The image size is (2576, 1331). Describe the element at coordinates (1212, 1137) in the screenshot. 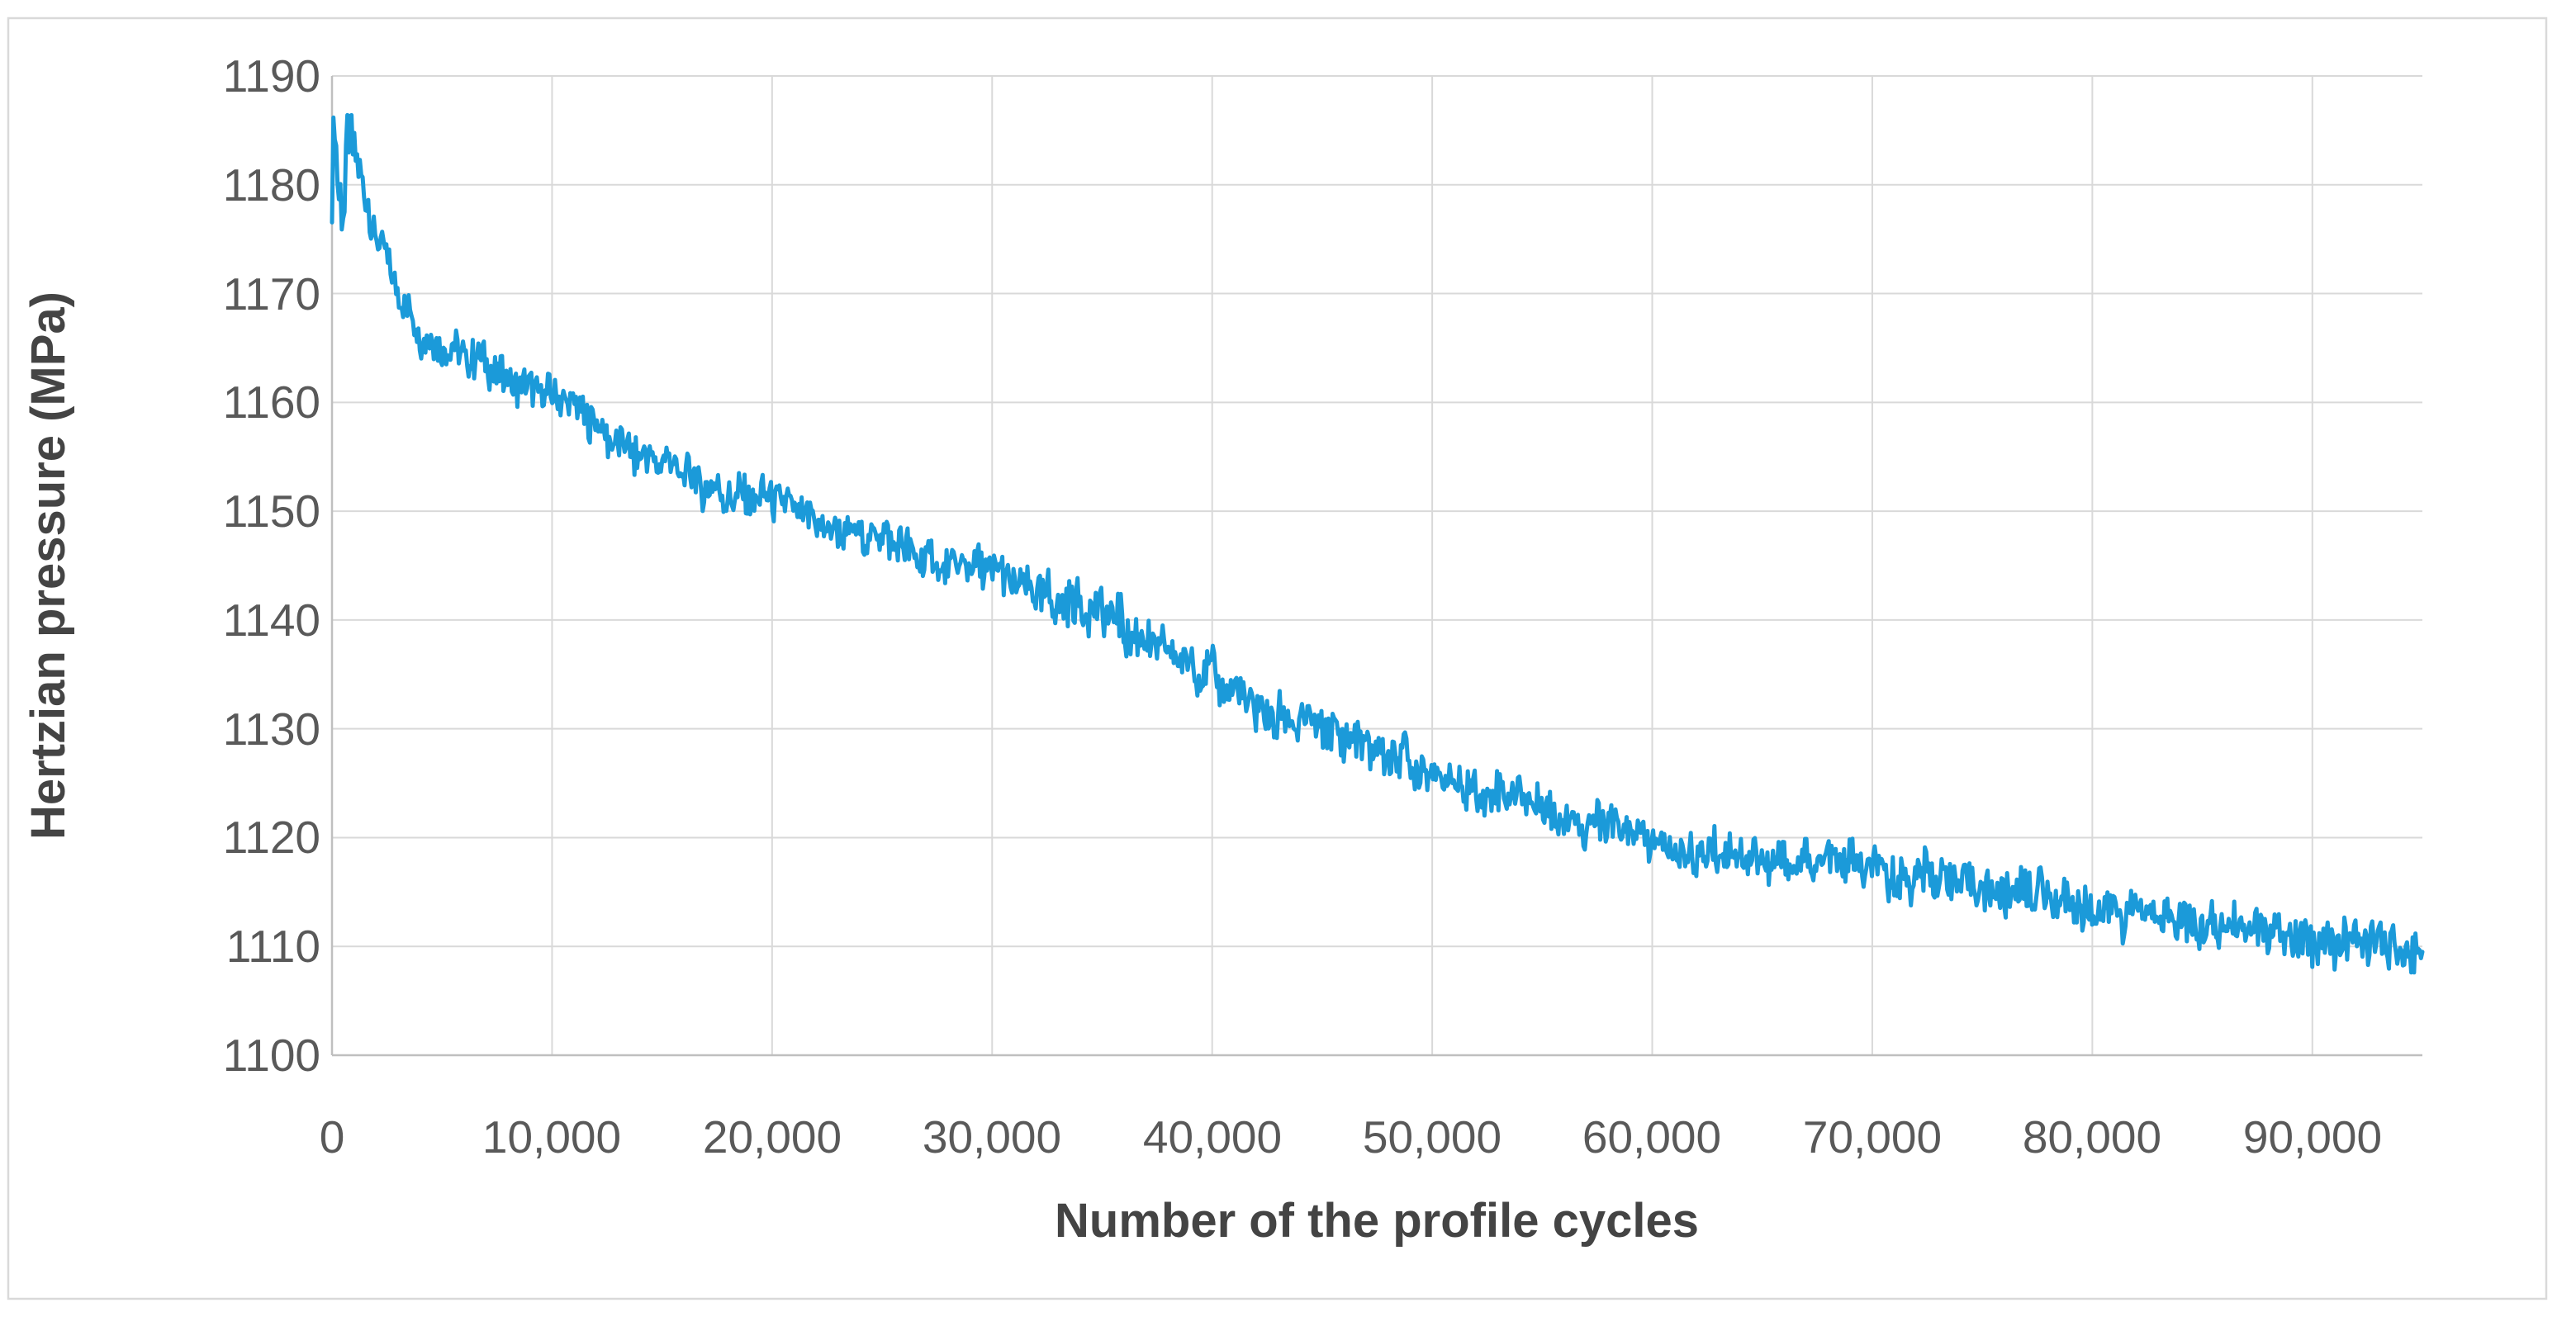

I see `x-tick-label: 40,000` at that location.